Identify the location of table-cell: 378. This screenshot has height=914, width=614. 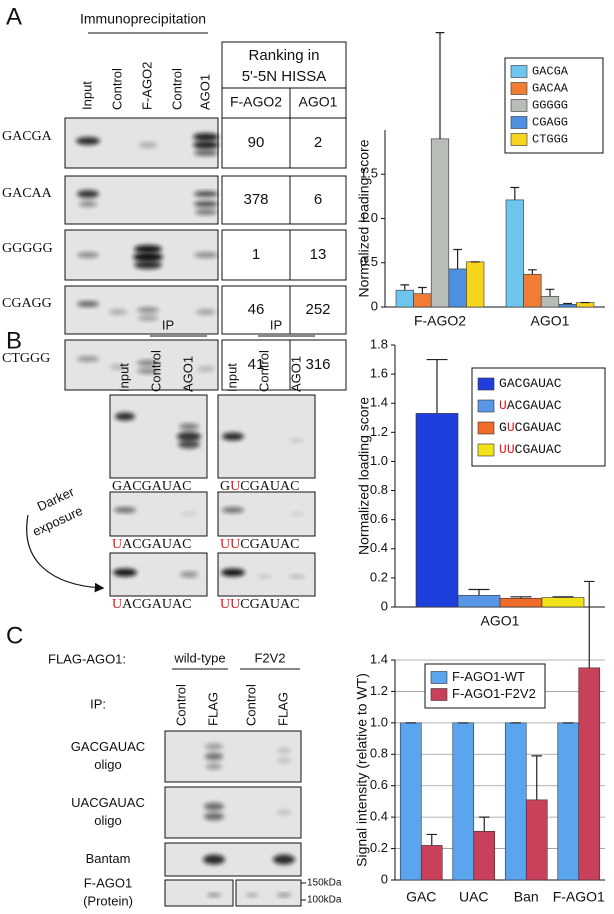
(255, 199).